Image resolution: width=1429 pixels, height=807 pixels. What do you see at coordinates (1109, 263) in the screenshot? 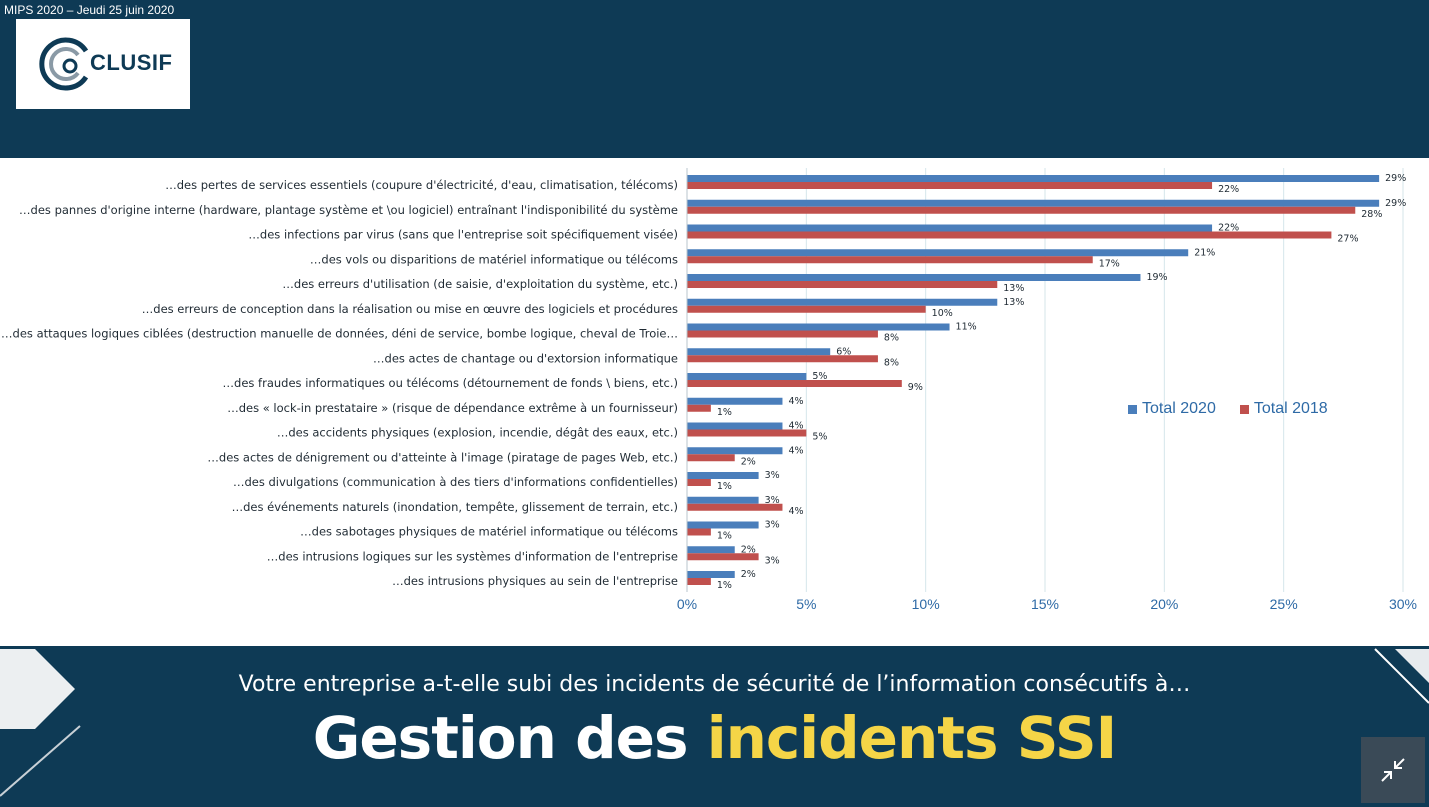
I see `value-label-2018: 17%` at bounding box center [1109, 263].